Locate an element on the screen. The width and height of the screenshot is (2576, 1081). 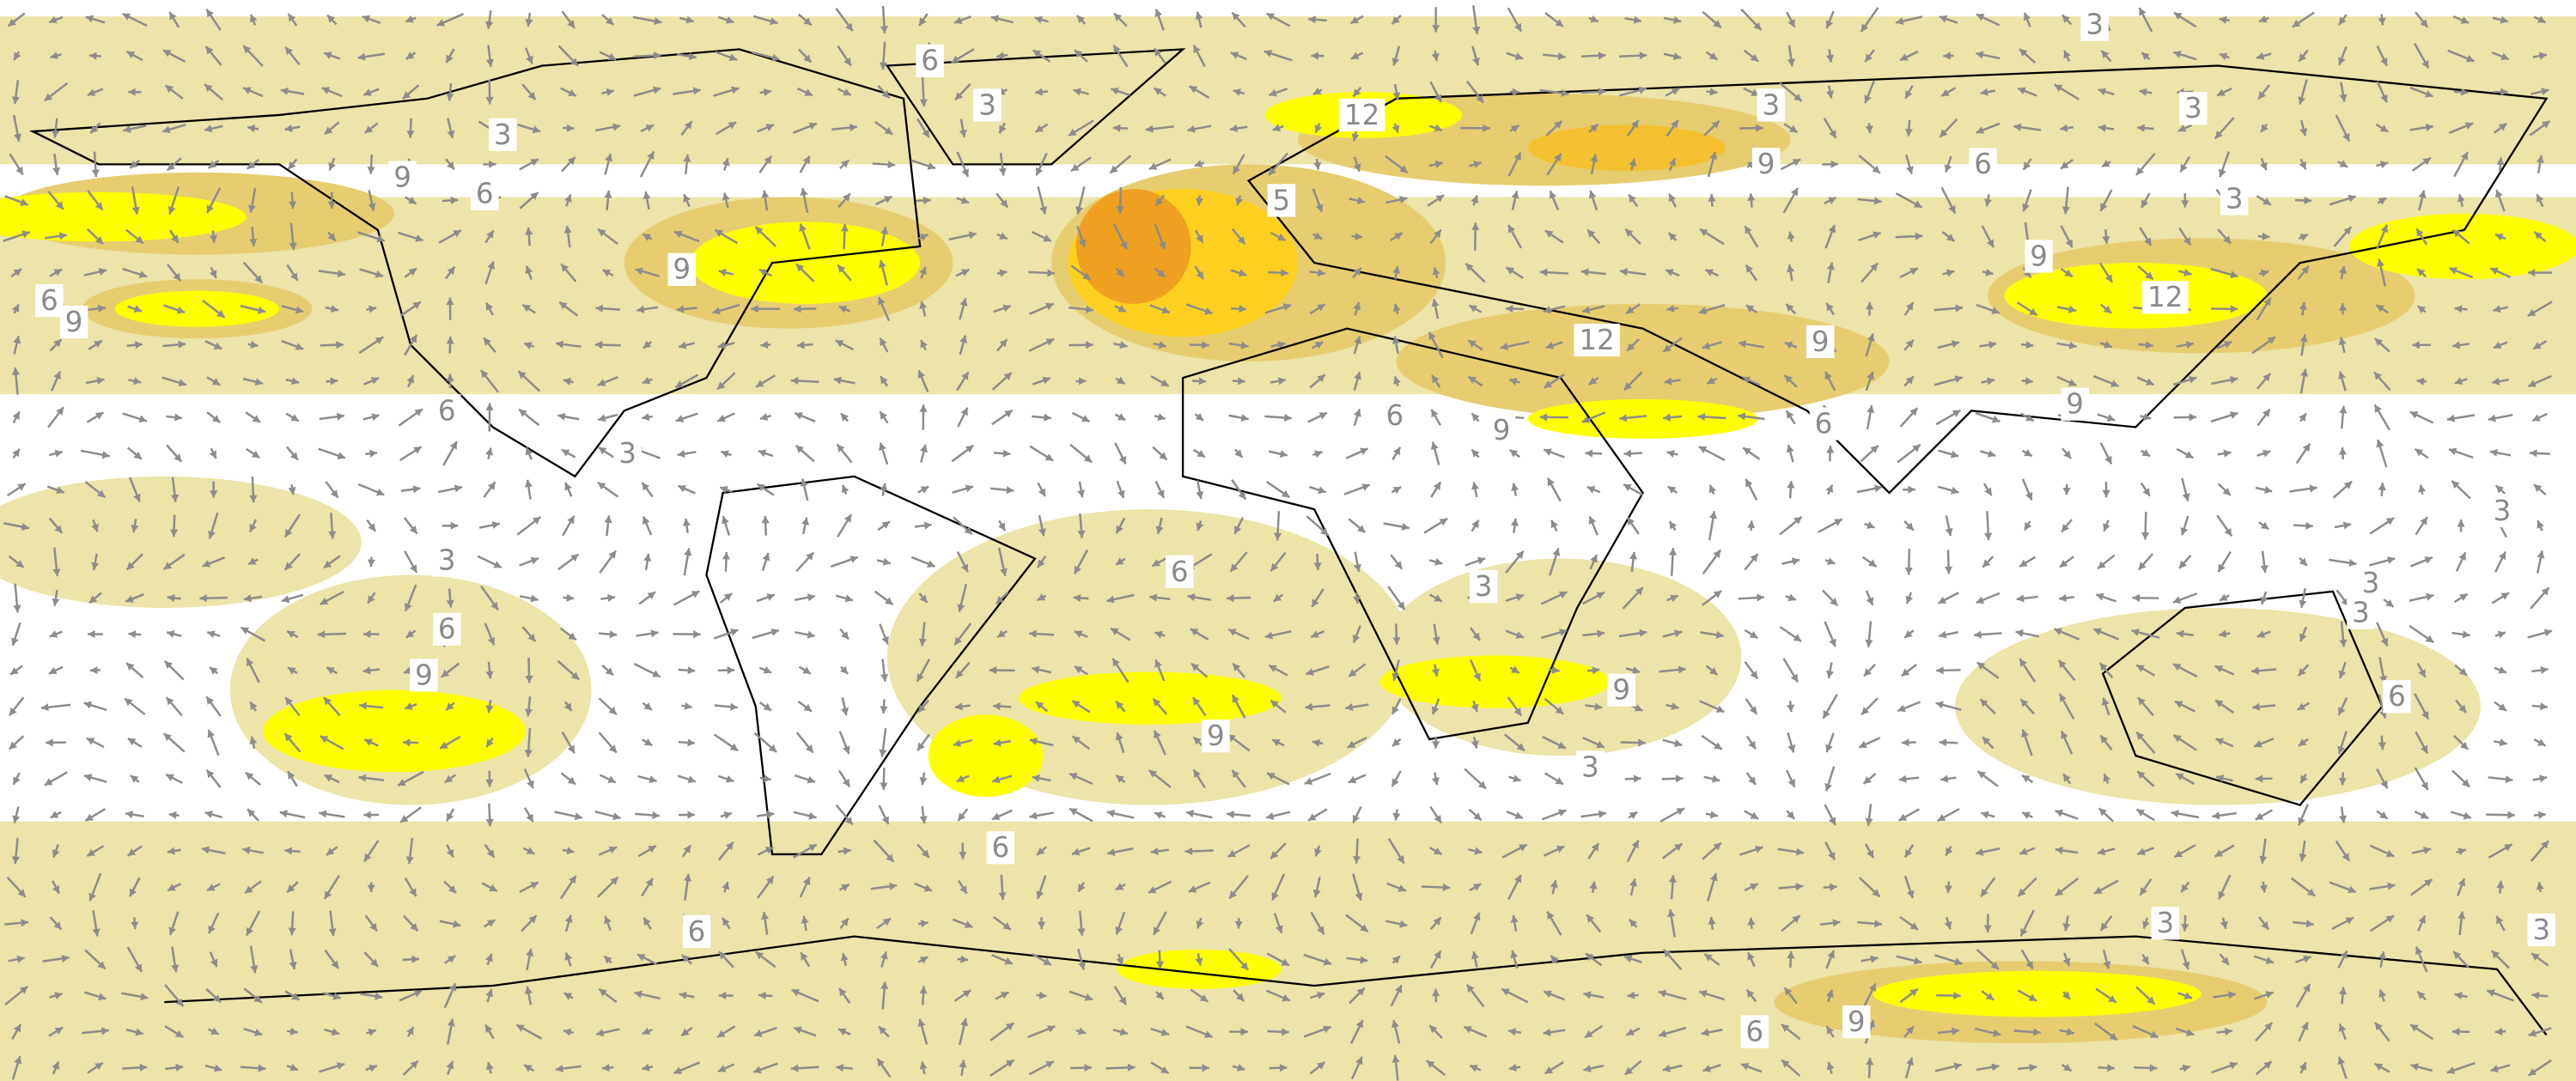
contour-blob is located at coordinates (2462, 246).